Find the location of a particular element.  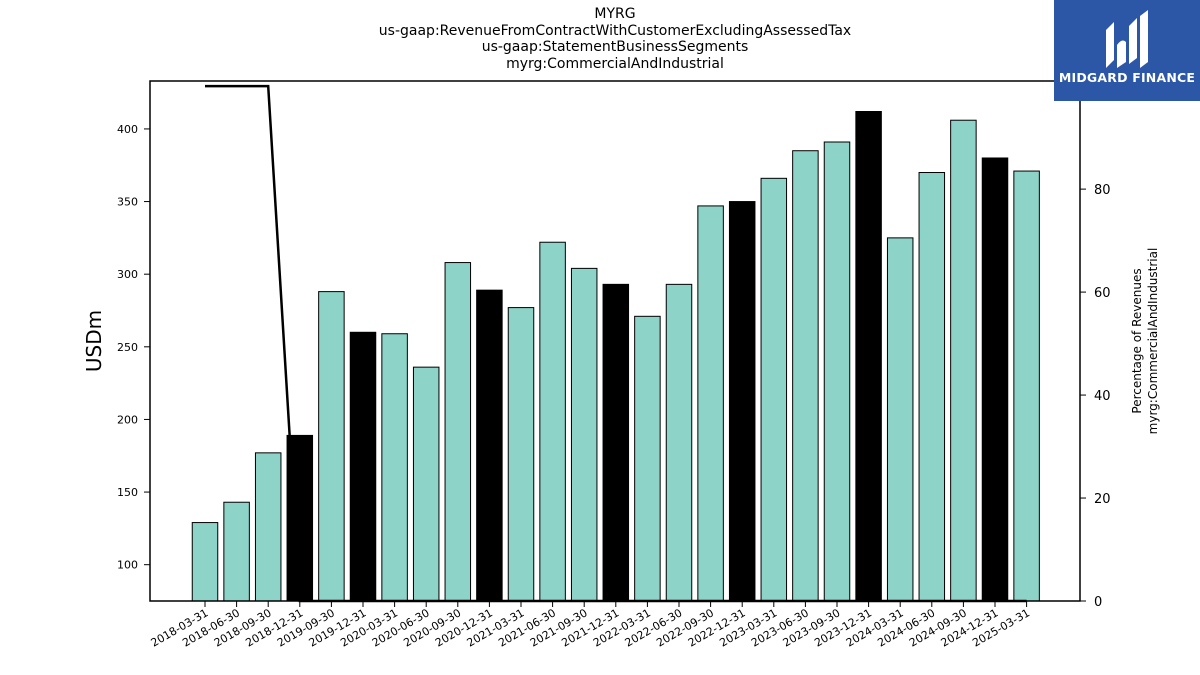

midgard-logo-icon is located at coordinates (1127, 39).